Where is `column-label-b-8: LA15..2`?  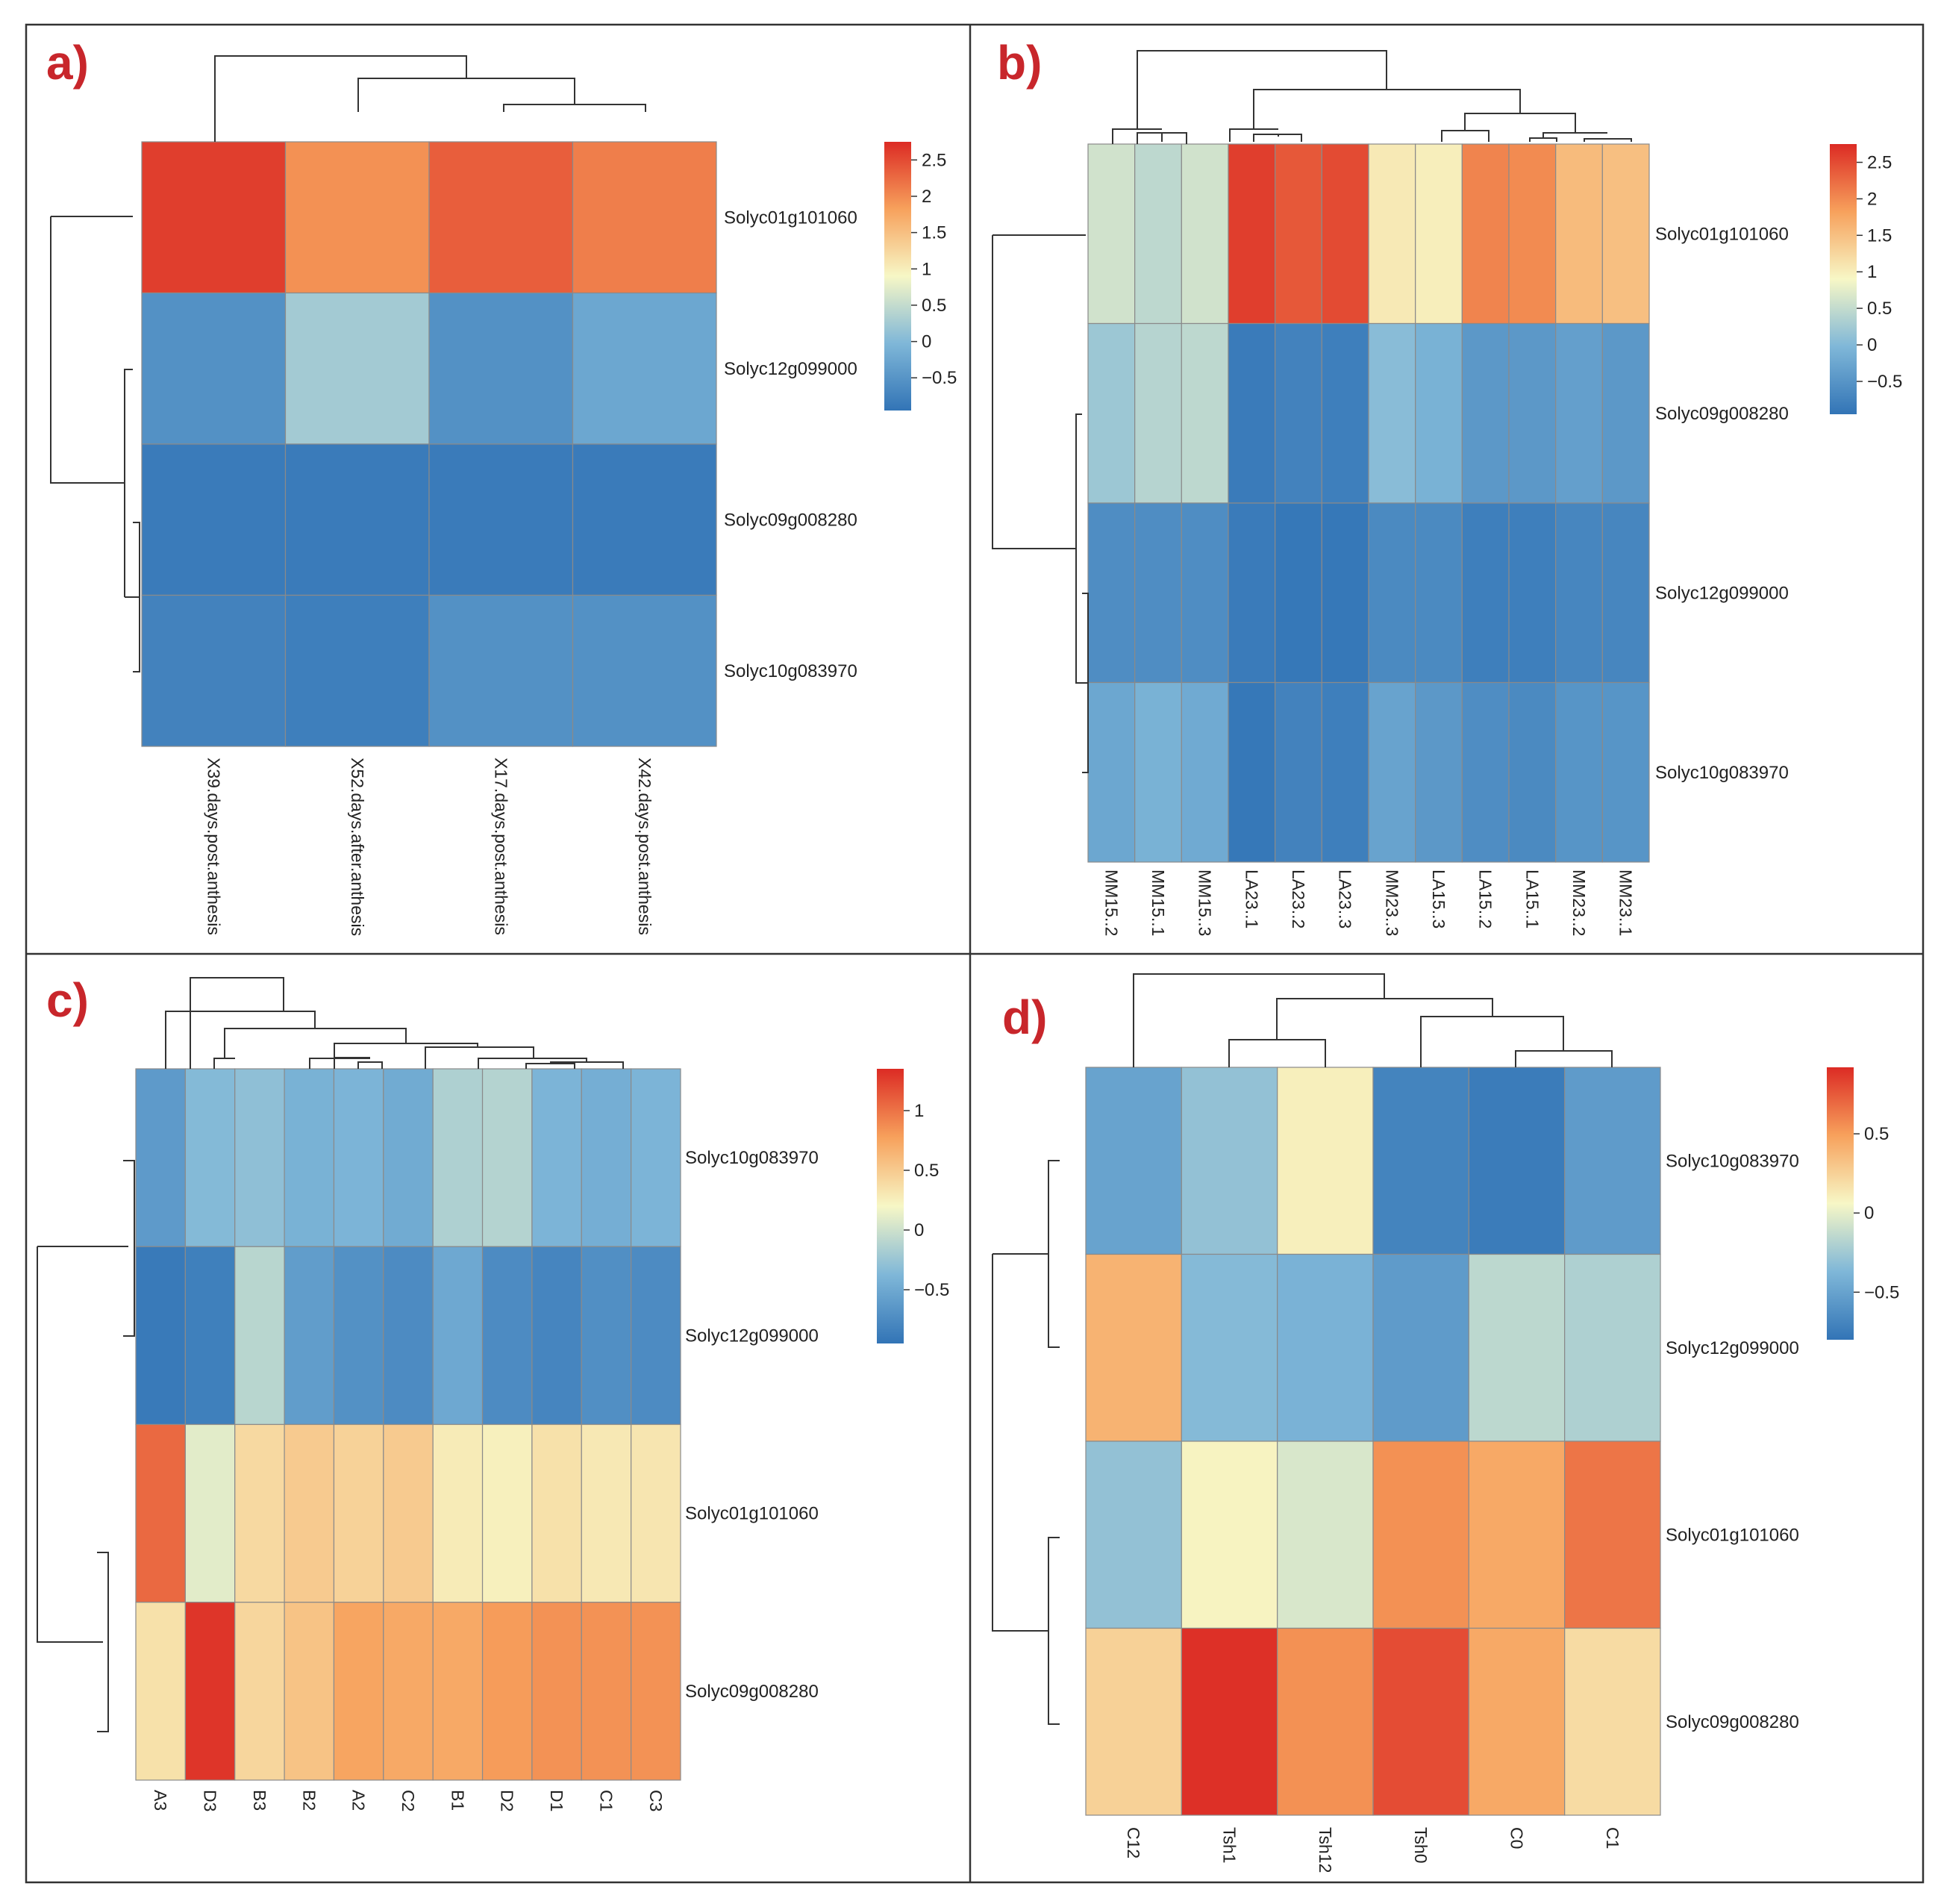 column-label-b-8: LA15..2 is located at coordinates (1486, 899).